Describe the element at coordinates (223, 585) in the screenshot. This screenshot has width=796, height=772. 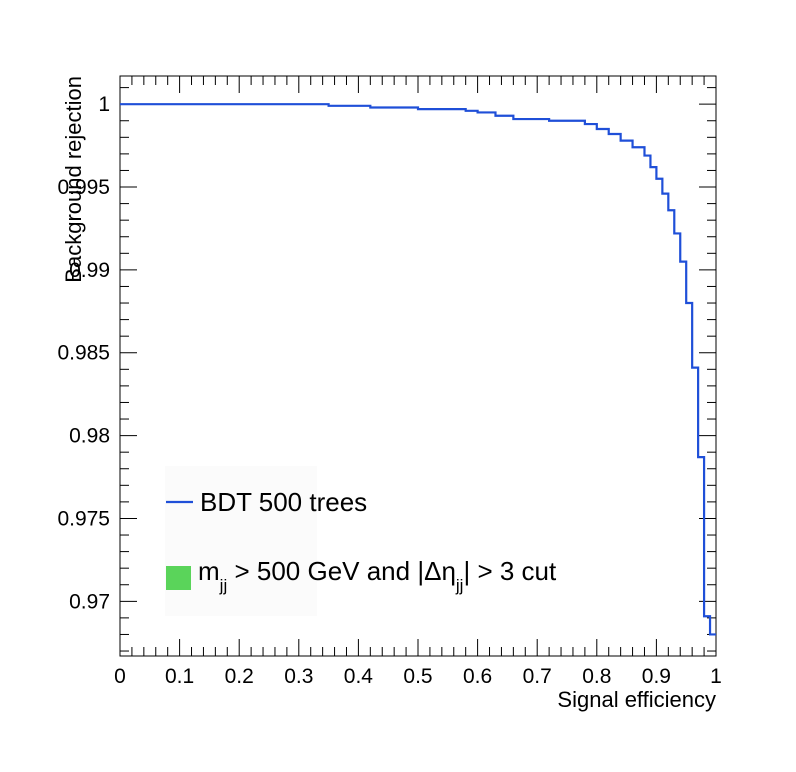
I see `legend-cut-part-jj-sub: jj` at that location.